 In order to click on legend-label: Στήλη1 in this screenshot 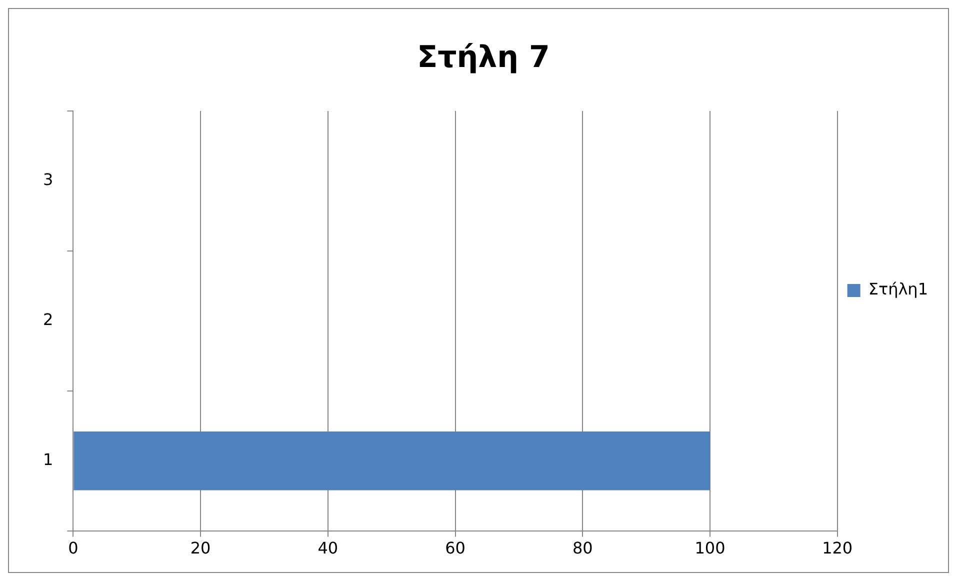, I will do `click(898, 289)`.